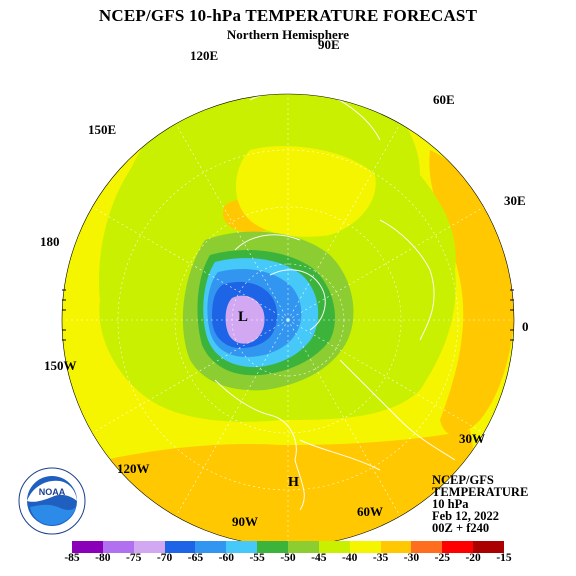  I want to click on colorbar-tick-label: -80, so click(103, 558).